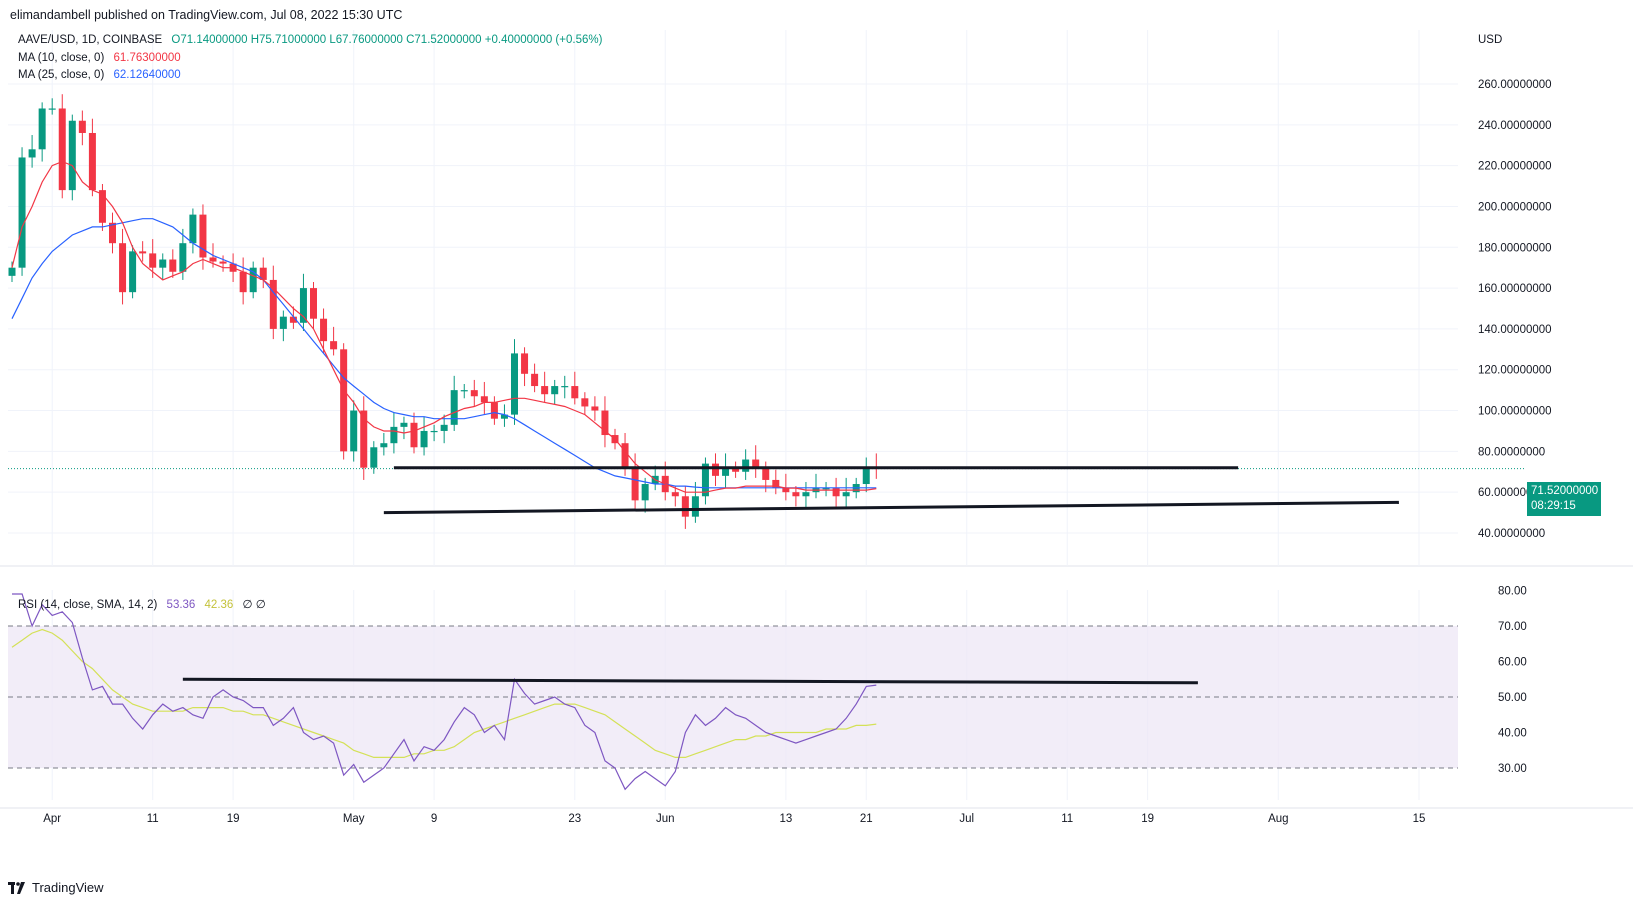 Image resolution: width=1633 pixels, height=901 pixels. I want to click on rsi-y-tick-label: 60.00, so click(1512, 663).